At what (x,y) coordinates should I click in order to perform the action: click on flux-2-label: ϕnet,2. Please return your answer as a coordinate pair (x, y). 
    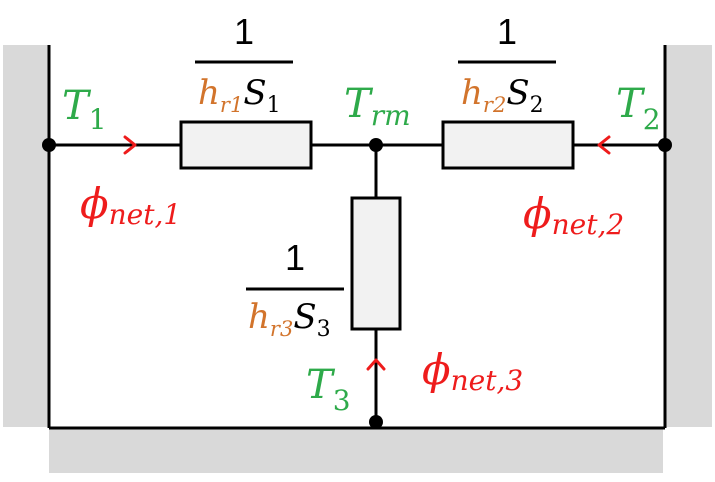
    Looking at the image, I should click on (573, 215).